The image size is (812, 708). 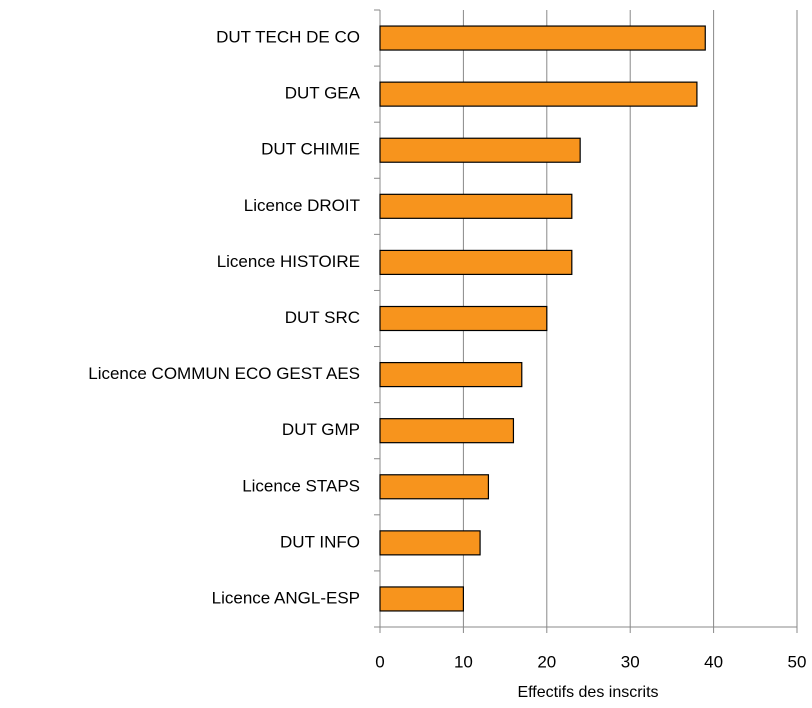 What do you see at coordinates (379, 661) in the screenshot?
I see `x-tick-label: 0` at bounding box center [379, 661].